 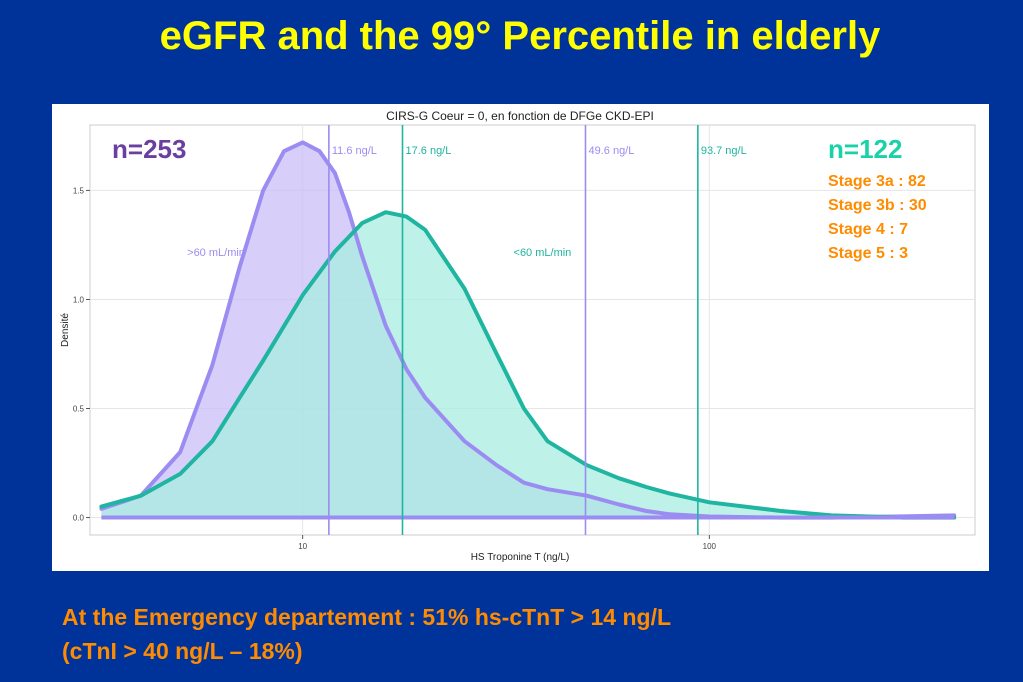 I want to click on stage-item: Stage 3a : 82, so click(x=877, y=181).